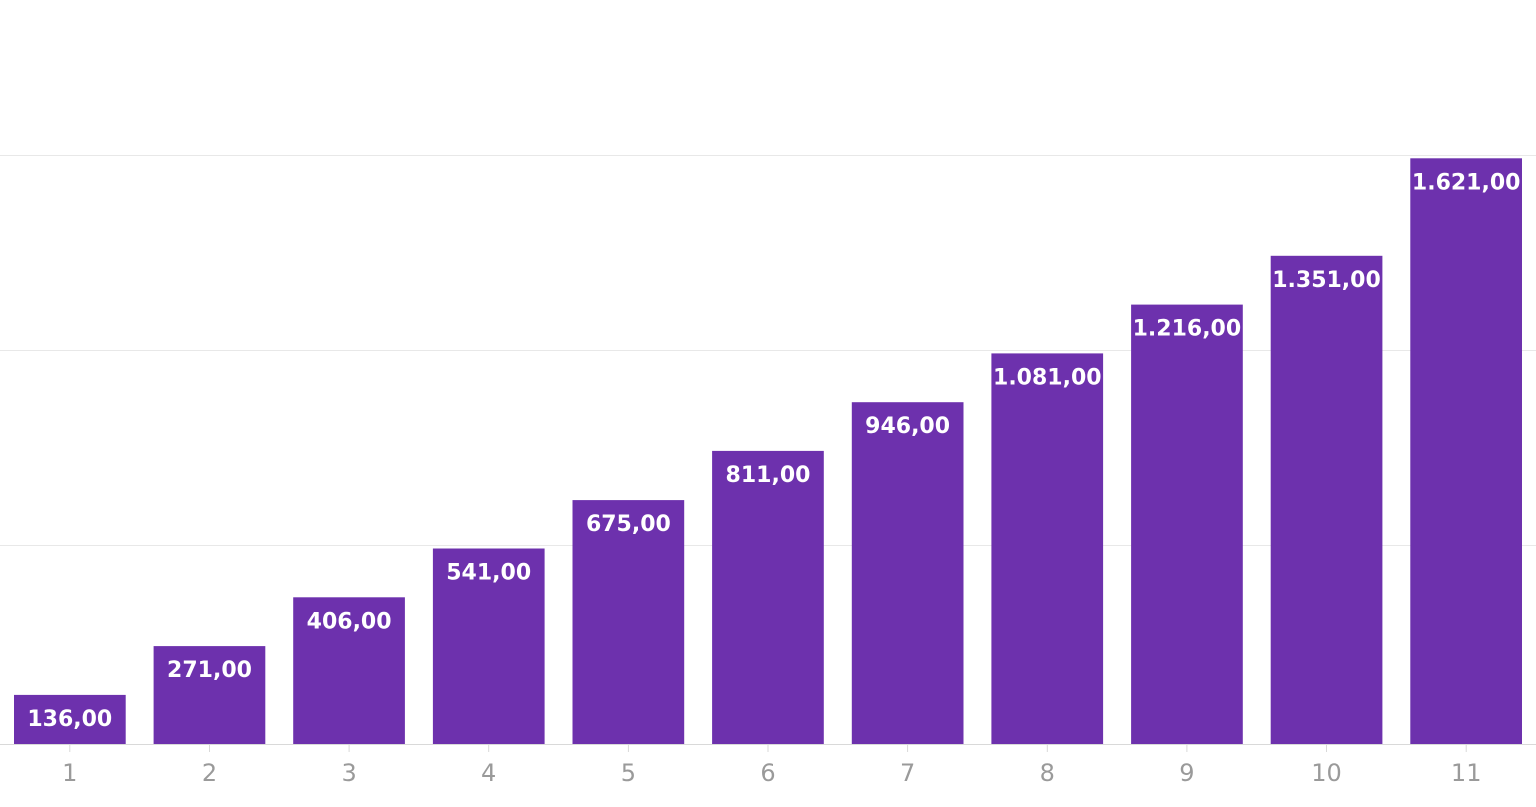 Image resolution: width=1536 pixels, height=807 pixels. I want to click on x-tick-label-8: 8, so click(1047, 773).